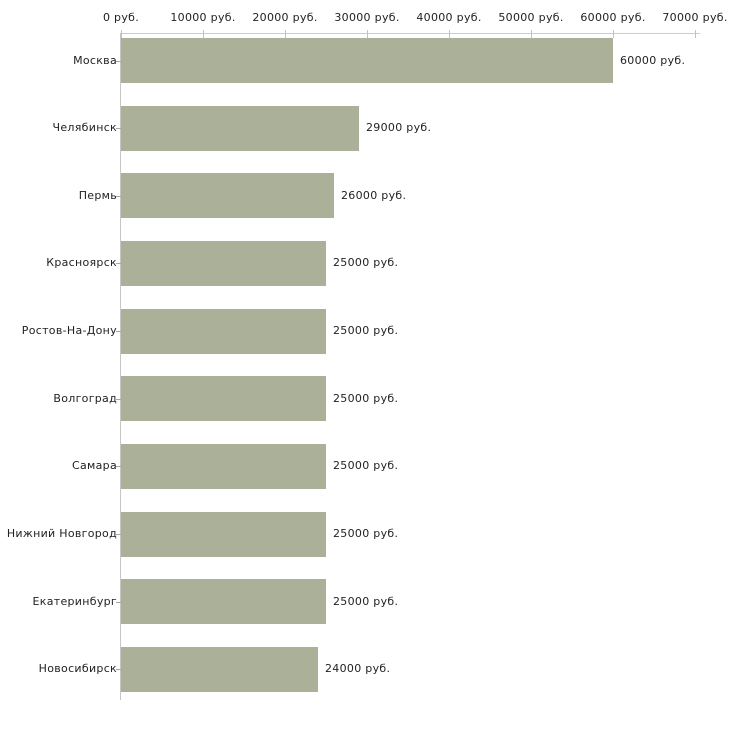 This screenshot has width=730, height=730. Describe the element at coordinates (74, 601) in the screenshot. I see `category-label: Екатеринбург` at that location.